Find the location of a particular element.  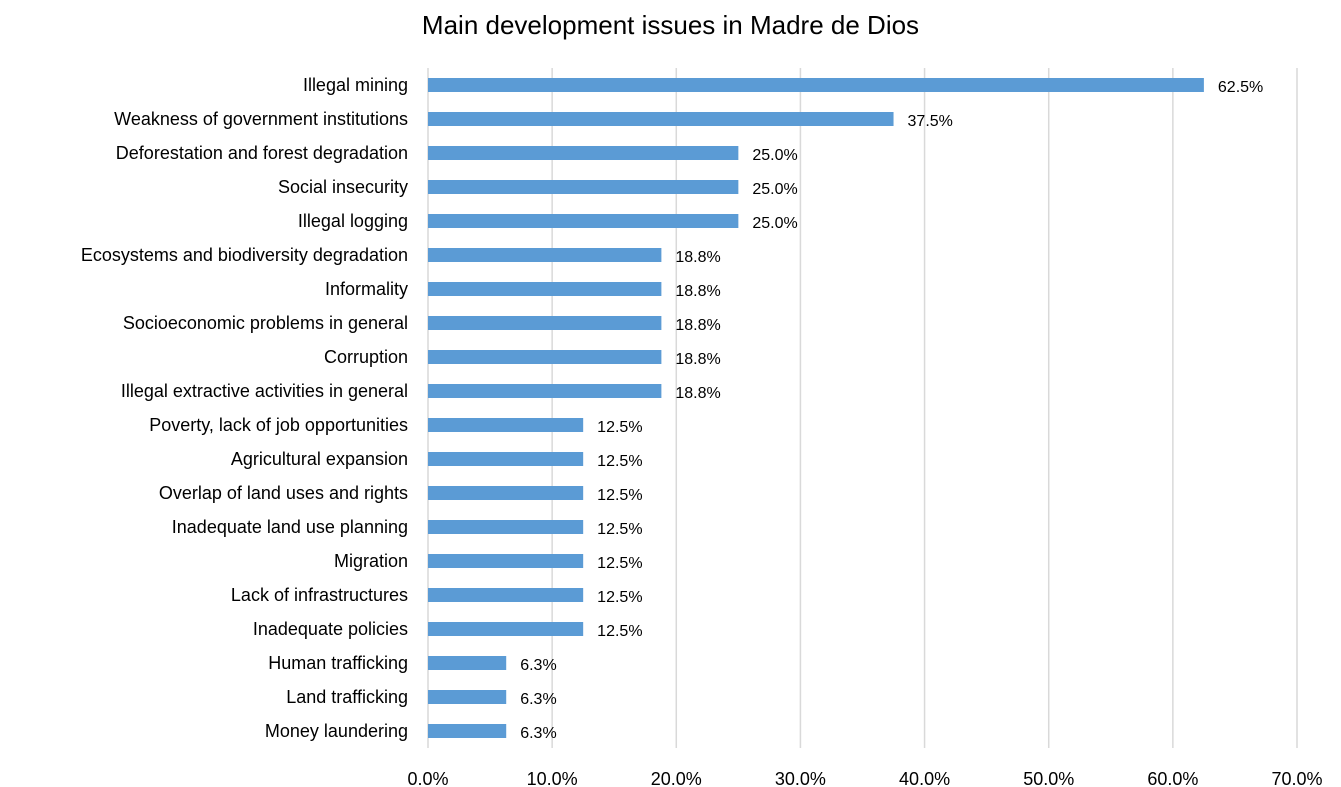

x-tick-label: 0.0% is located at coordinates (427, 778).